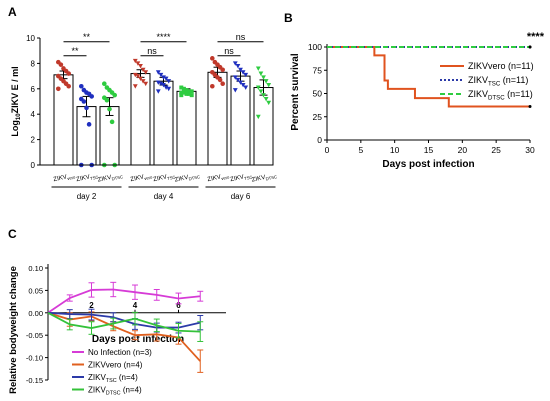 The width and height of the screenshot is (550, 401). Describe the element at coordinates (13, 330) in the screenshot. I see `c-y-axis-label: Relative bodyweight change` at that location.